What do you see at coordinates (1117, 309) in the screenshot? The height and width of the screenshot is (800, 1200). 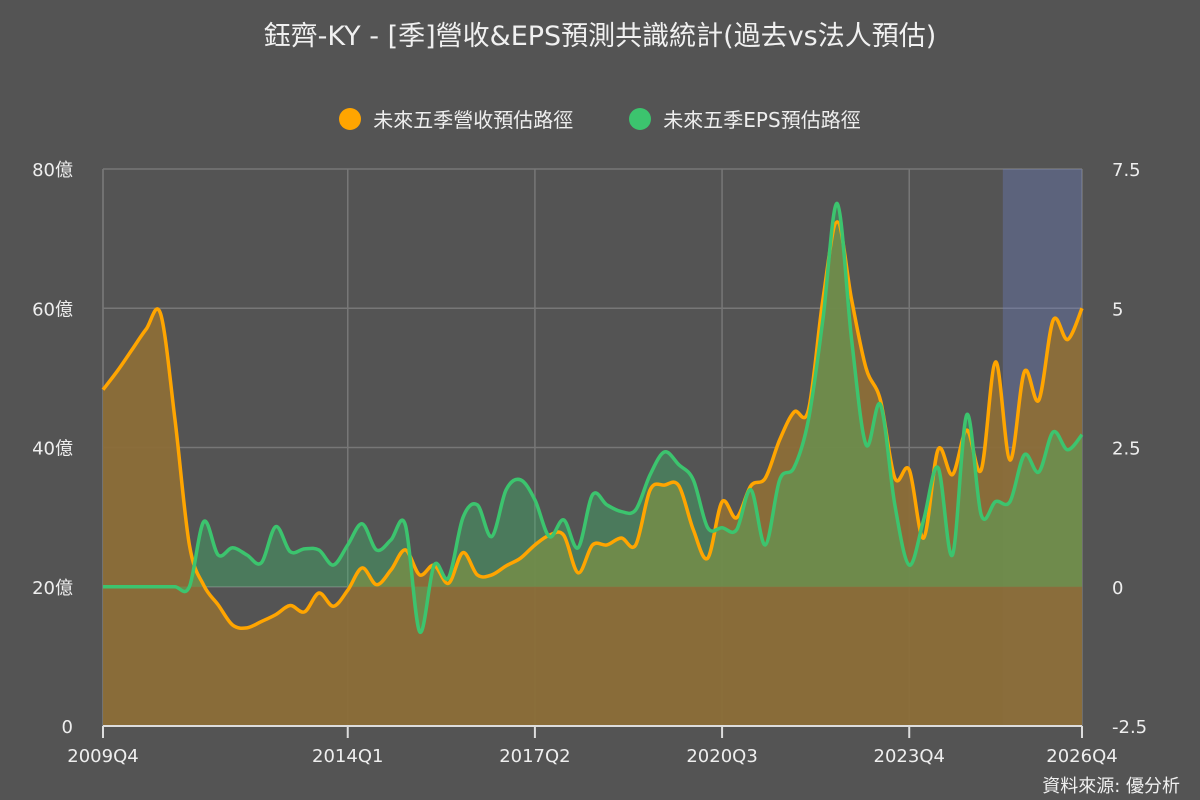 I see `svg-text: 5` at bounding box center [1117, 309].